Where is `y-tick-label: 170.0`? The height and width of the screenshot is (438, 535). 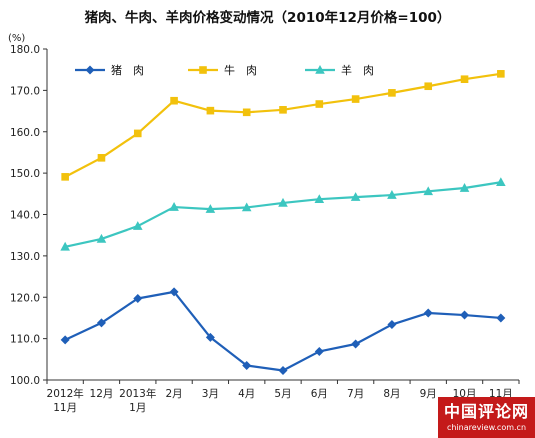
y-tick-label: 170.0 is located at coordinates (25, 91).